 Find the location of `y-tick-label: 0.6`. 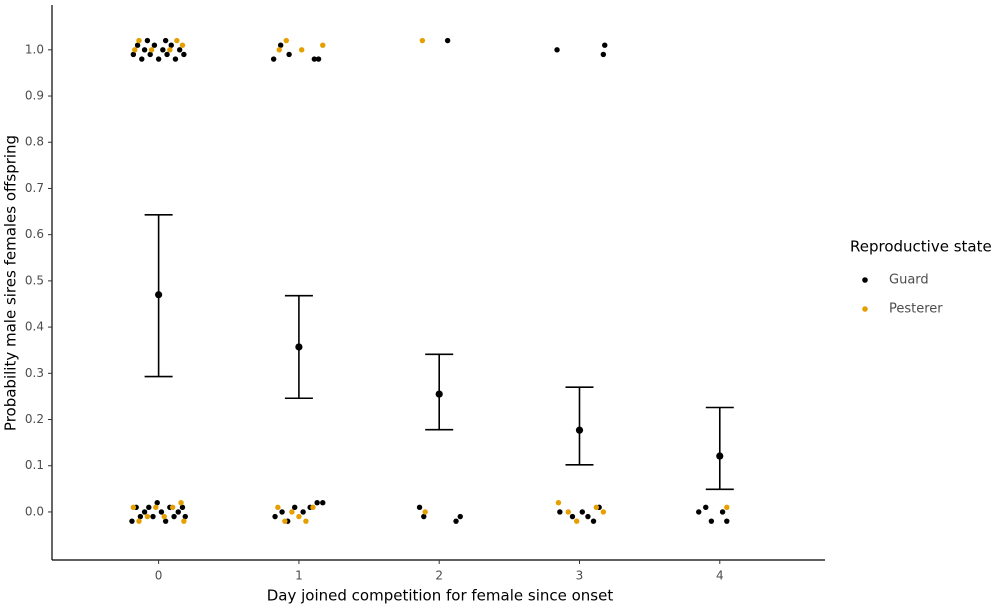

y-tick-label: 0.6 is located at coordinates (34, 234).